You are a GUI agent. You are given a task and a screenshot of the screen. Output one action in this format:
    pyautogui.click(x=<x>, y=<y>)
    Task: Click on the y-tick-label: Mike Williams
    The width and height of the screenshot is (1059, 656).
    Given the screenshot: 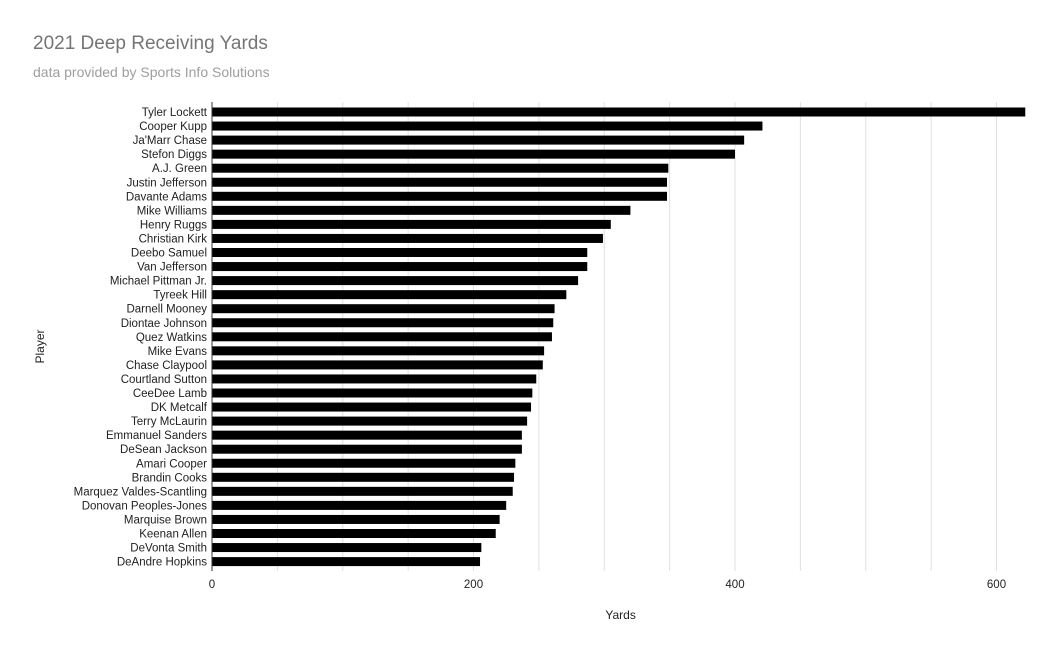 What is the action you would take?
    pyautogui.click(x=172, y=211)
    